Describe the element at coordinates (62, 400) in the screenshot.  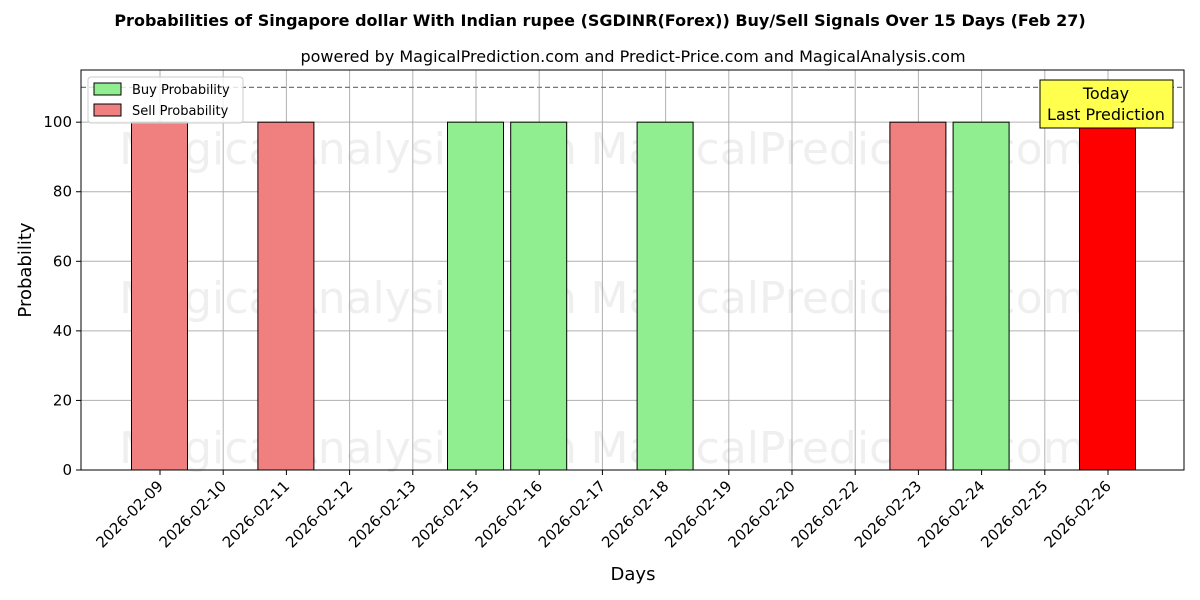
I see `y-tick-label: 20` at that location.